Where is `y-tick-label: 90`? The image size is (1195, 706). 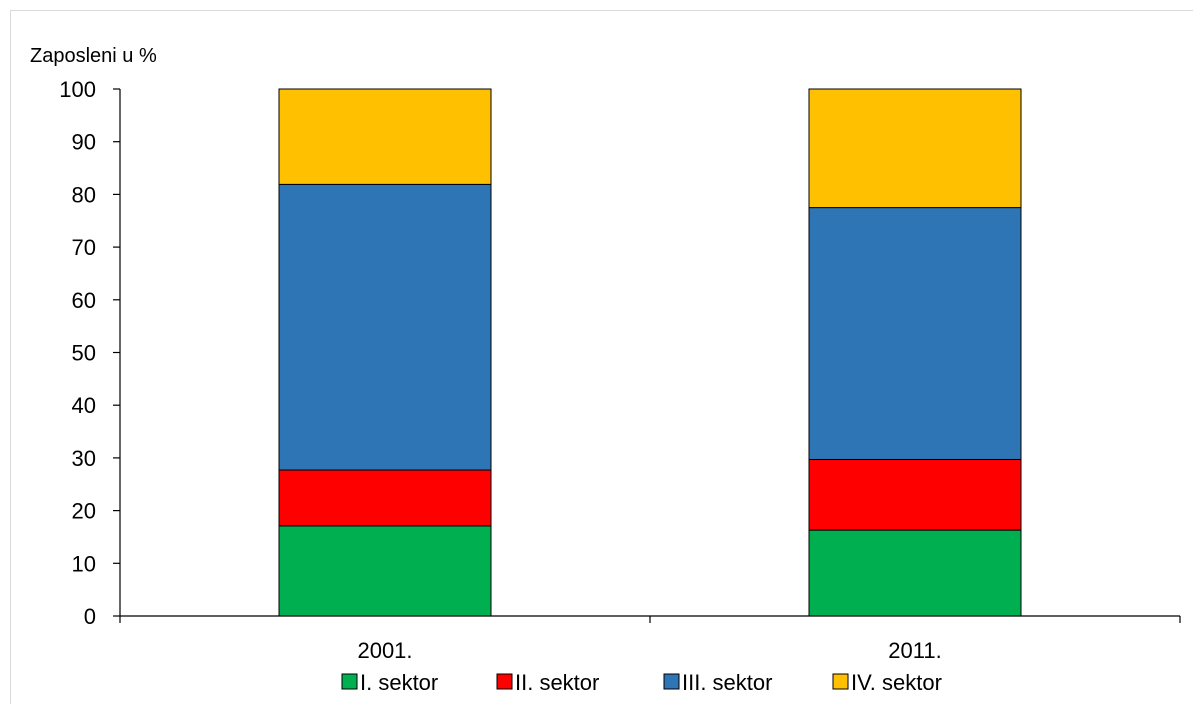 y-tick-label: 90 is located at coordinates (84, 142).